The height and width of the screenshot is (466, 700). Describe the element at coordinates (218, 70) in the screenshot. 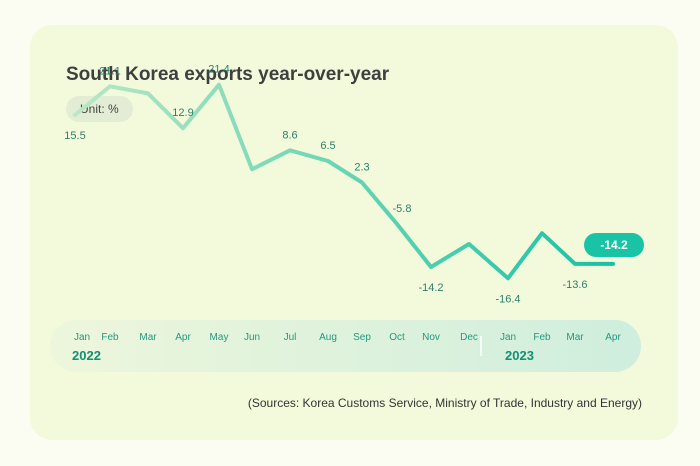

I see `data-label: 21.4` at that location.